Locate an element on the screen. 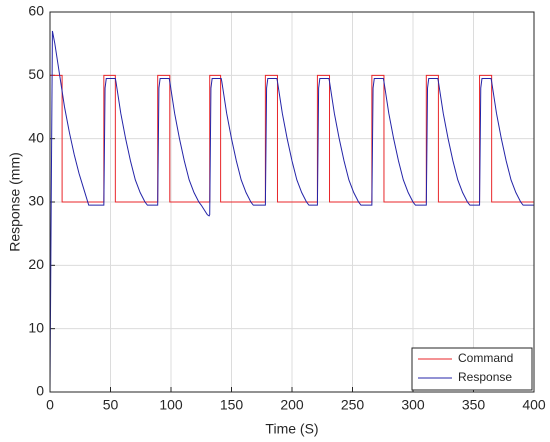  legend-box is located at coordinates (472, 369).